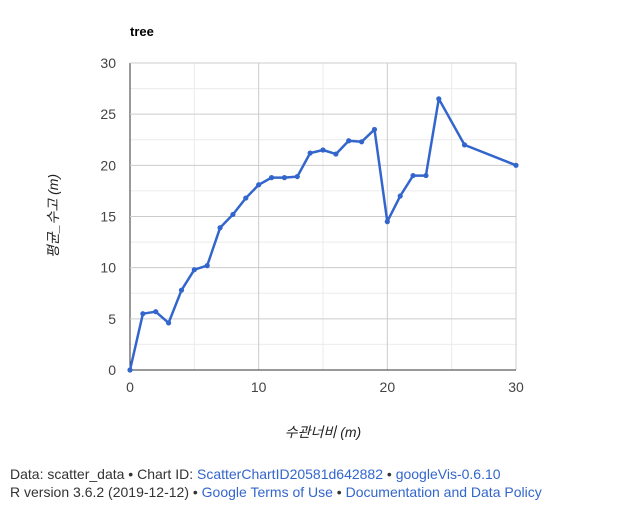  I want to click on y-axis-title: 평균_수고 (m), so click(53, 216).